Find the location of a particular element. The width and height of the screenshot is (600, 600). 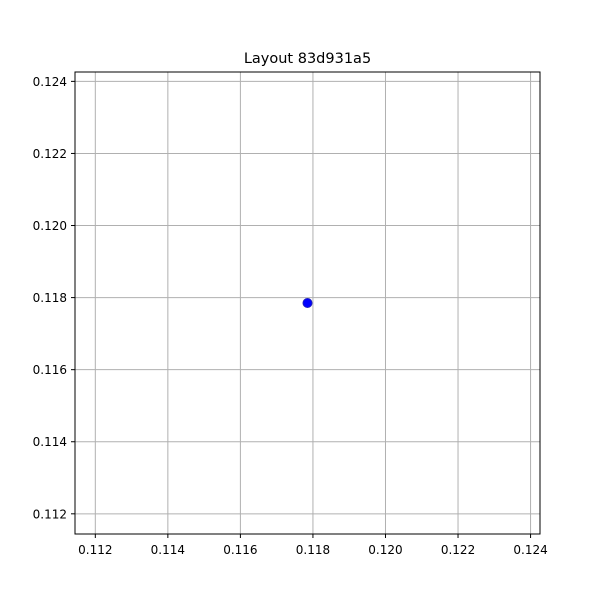

y-tick-label: 0.112 is located at coordinates (50, 514).